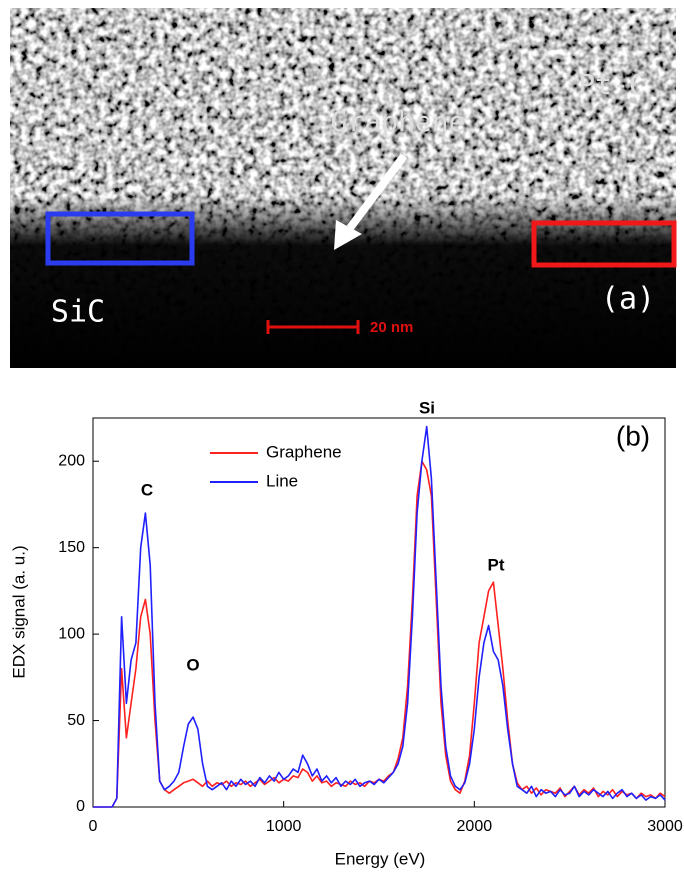  I want to click on x-axis-label: Energy (eV), so click(380, 858).